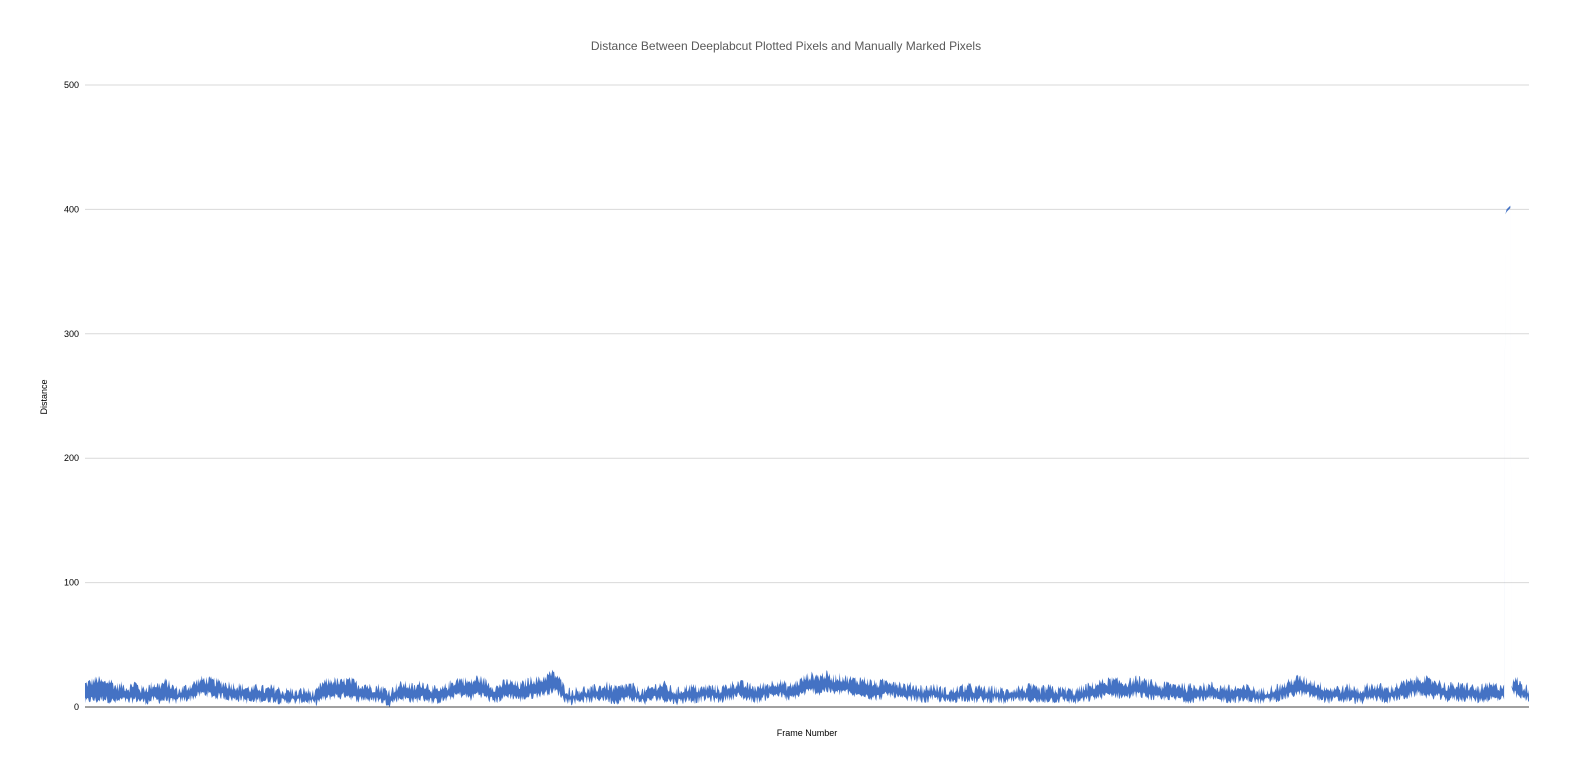 This screenshot has width=1572, height=780. I want to click on y-tick-label-400: 400, so click(71, 209).